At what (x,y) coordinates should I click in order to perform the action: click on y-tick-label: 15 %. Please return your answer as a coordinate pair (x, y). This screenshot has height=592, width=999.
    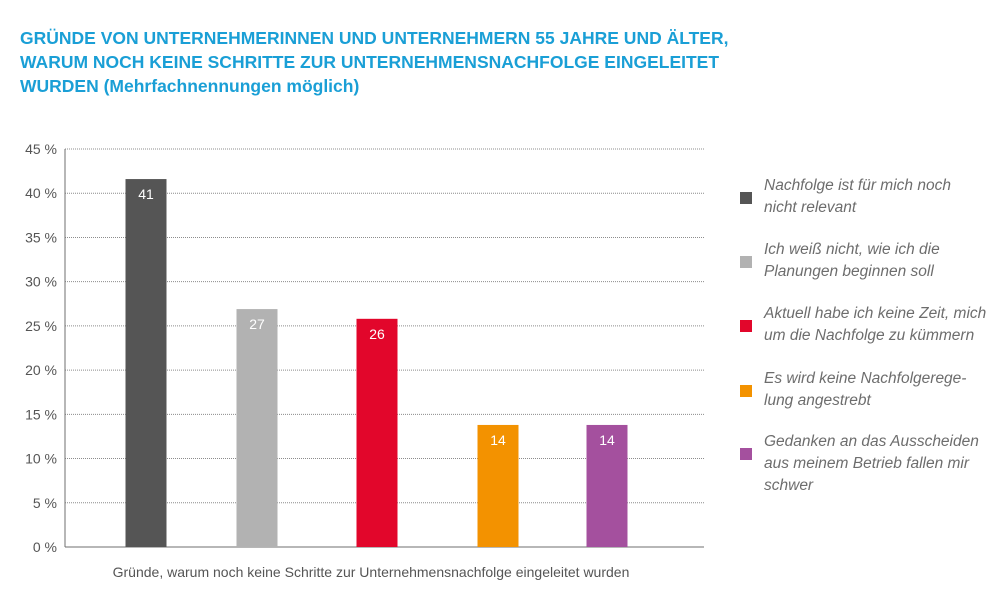
    Looking at the image, I should click on (41, 414).